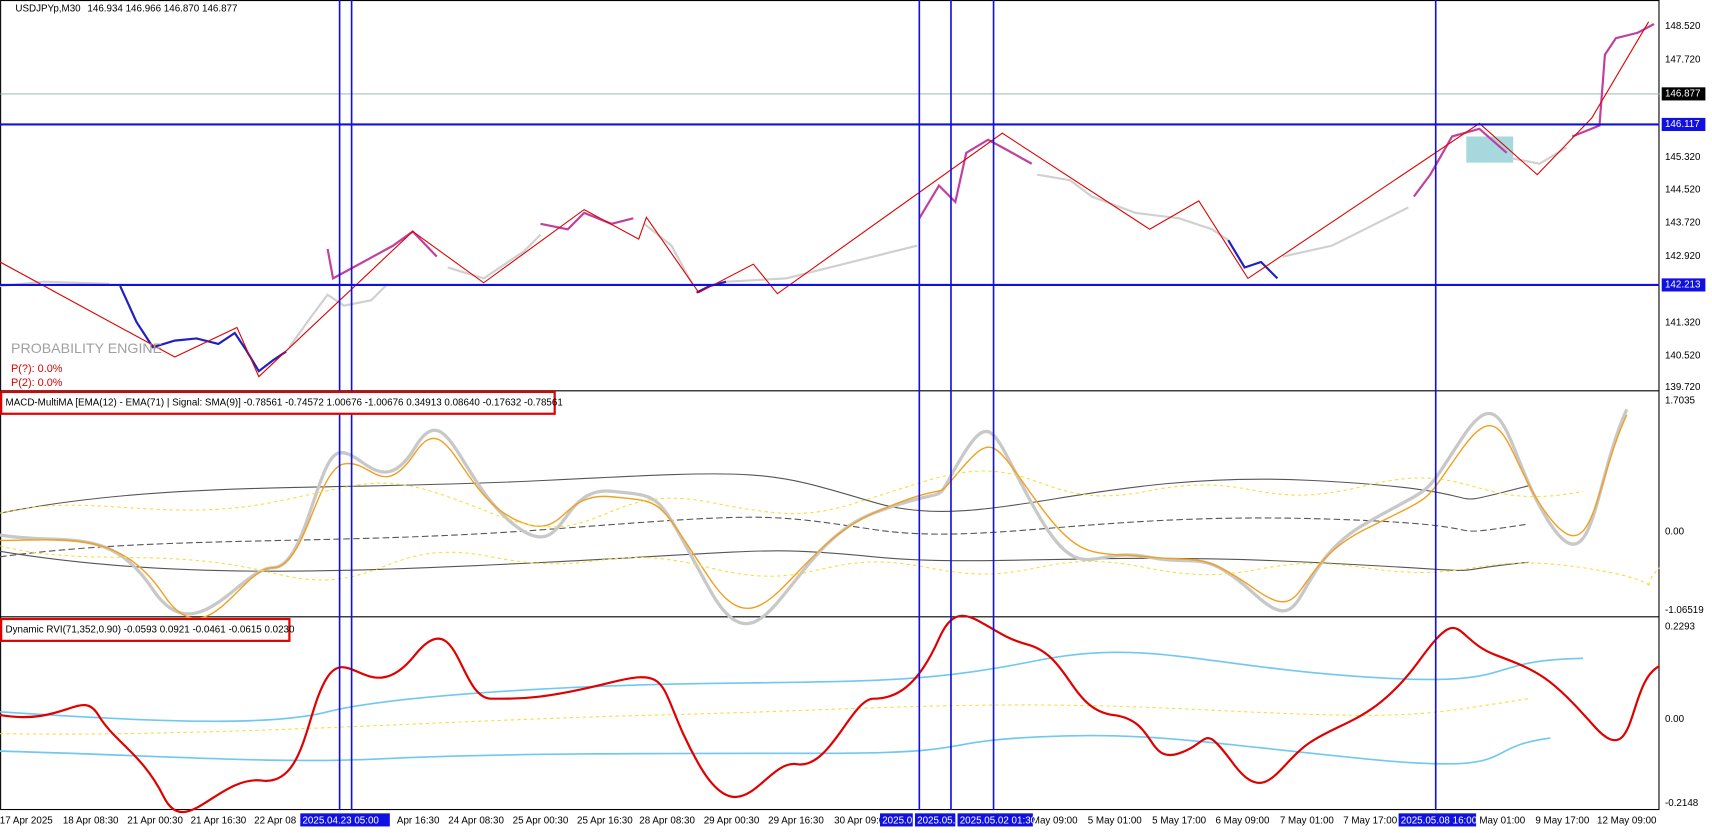  I want to click on symbol: USDJPYp,M30, so click(48, 8).